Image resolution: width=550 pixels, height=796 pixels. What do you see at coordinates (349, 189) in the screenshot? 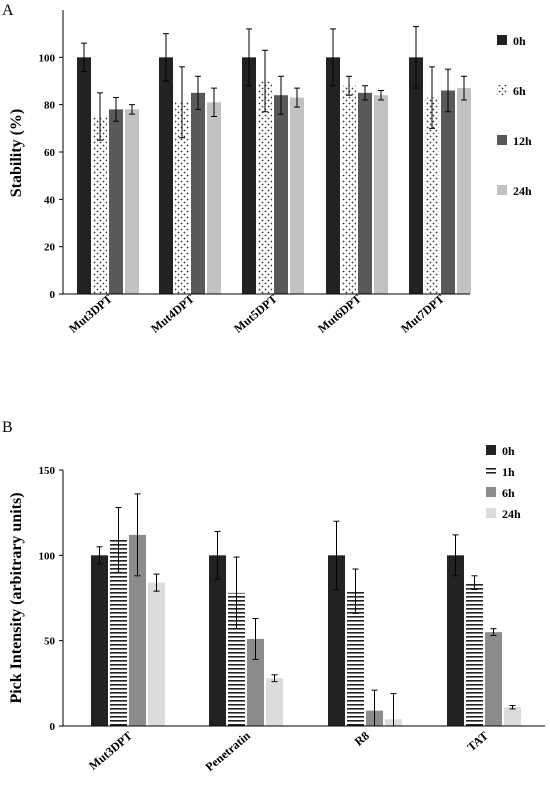
I see `bar-6h-Mut6DPT` at bounding box center [349, 189].